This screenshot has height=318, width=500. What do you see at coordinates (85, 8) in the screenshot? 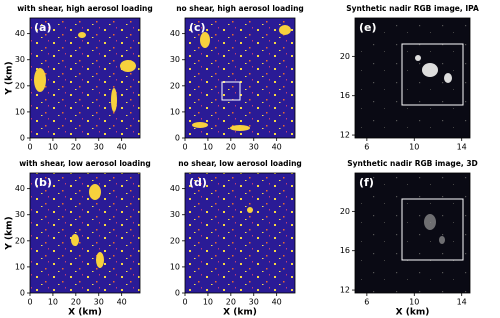
I see `panel-title: with shear, high aerosol loading` at bounding box center [85, 8].